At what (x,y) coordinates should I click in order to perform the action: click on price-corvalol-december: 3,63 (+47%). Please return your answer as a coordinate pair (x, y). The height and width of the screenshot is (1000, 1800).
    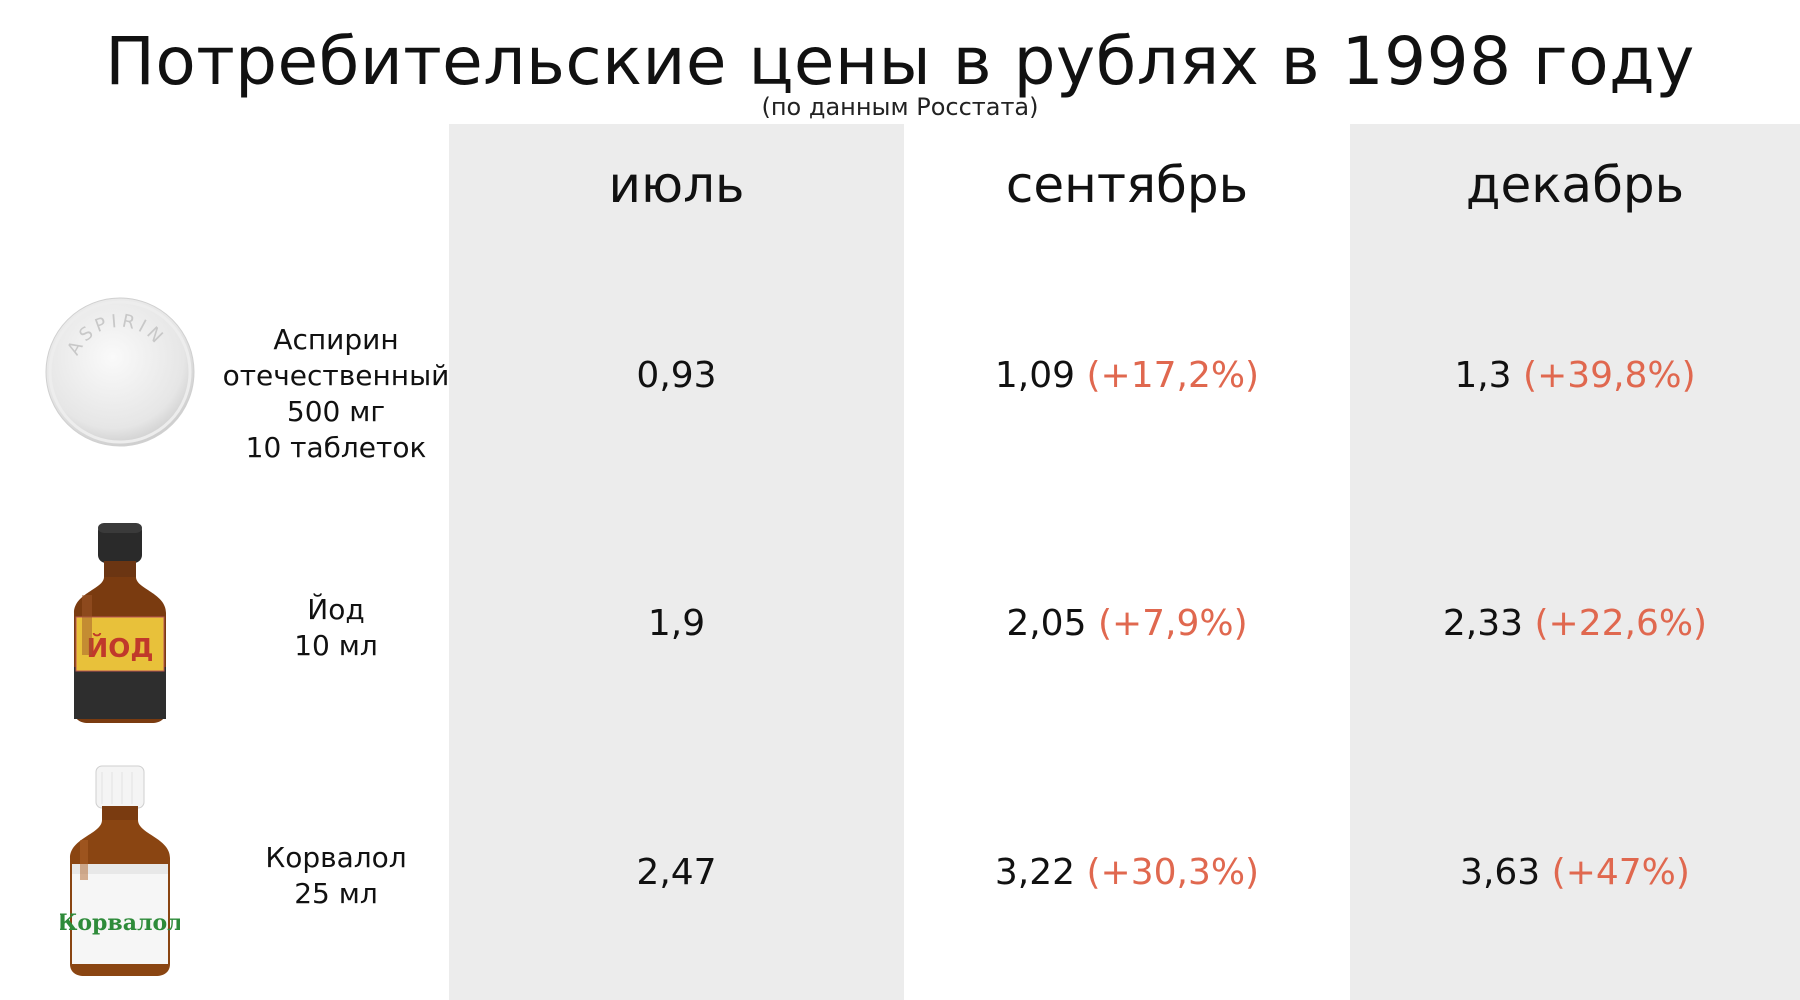
    Looking at the image, I should click on (1575, 872).